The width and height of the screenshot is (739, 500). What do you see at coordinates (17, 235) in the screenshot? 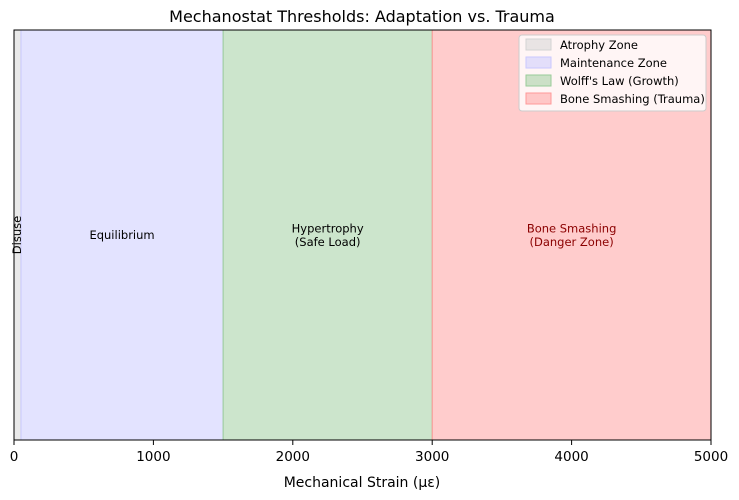
I see `zone-label-disuse: Disuse` at bounding box center [17, 235].